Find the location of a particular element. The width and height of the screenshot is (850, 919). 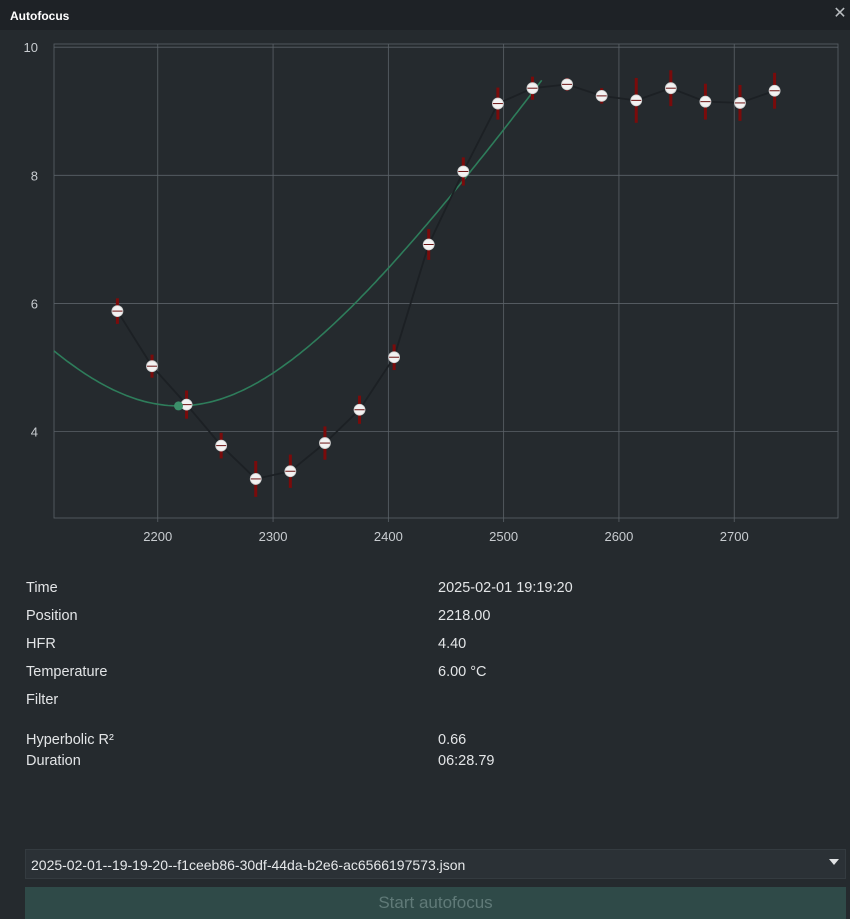

focus-point is located at coordinates (179, 406).